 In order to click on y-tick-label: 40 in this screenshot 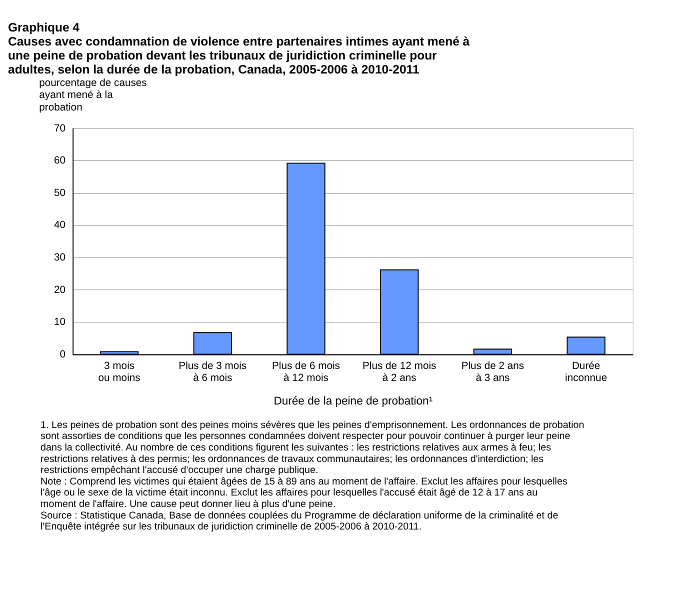, I will do `click(60, 226)`.